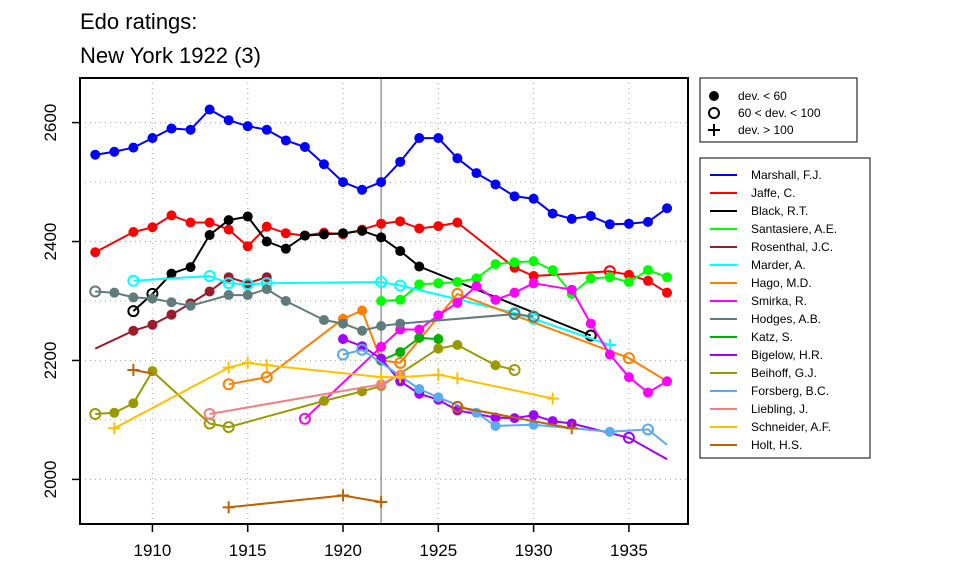  What do you see at coordinates (778, 110) in the screenshot?
I see `marker-legend-box` at bounding box center [778, 110].